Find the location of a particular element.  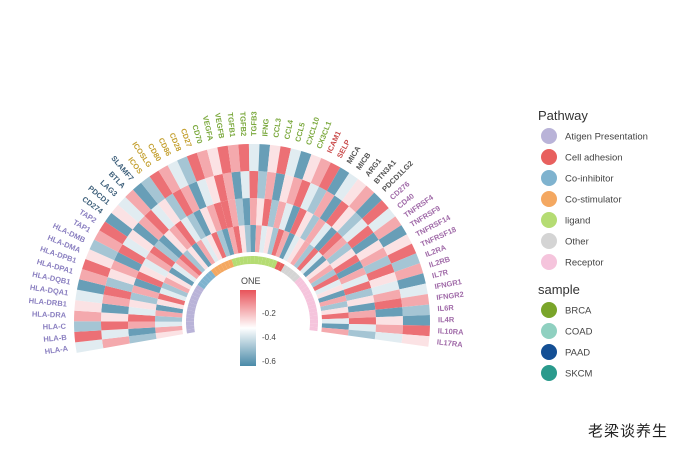

gene-label: IL6R is located at coordinates (445, 308).